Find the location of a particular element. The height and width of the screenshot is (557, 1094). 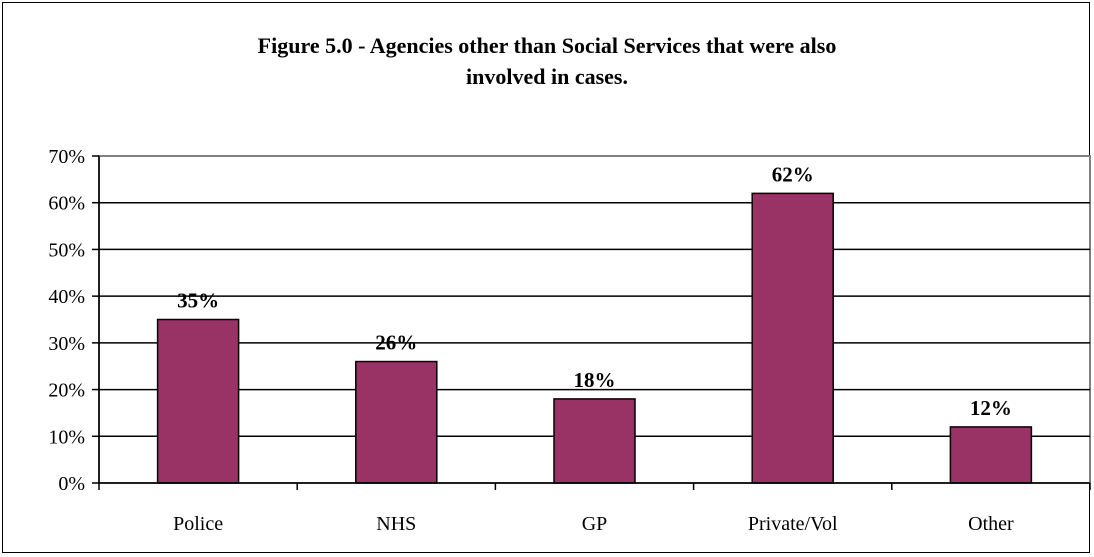

y-tick-label: 60% is located at coordinates (66, 204).